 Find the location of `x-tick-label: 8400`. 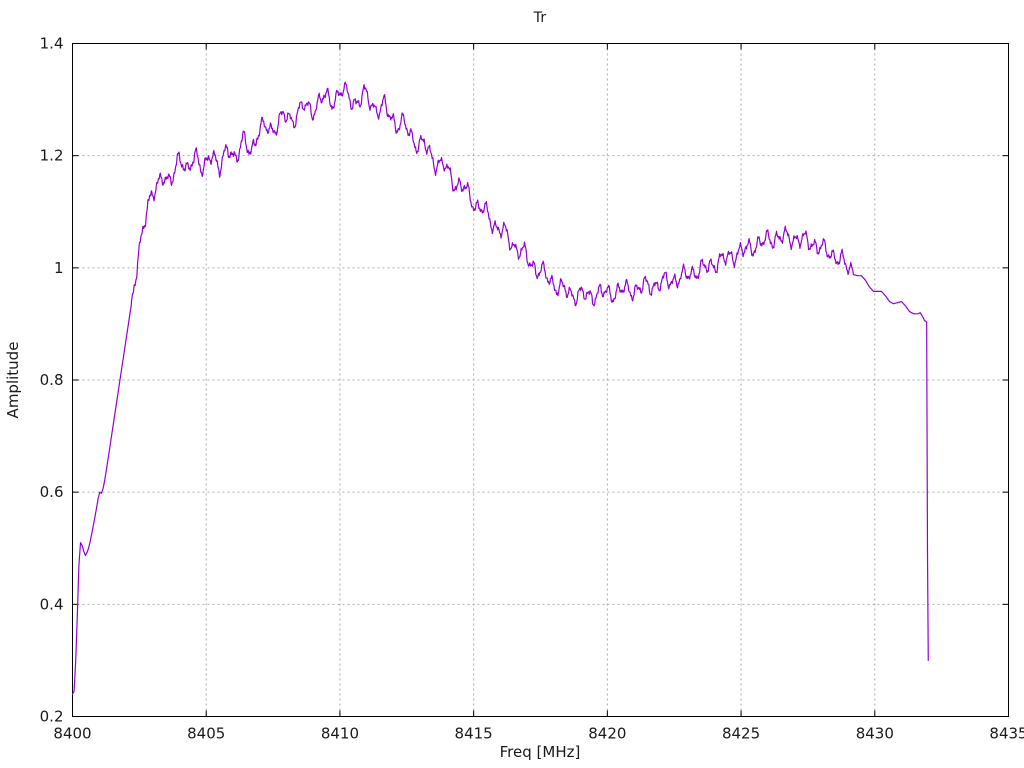

x-tick-label: 8400 is located at coordinates (72, 734).